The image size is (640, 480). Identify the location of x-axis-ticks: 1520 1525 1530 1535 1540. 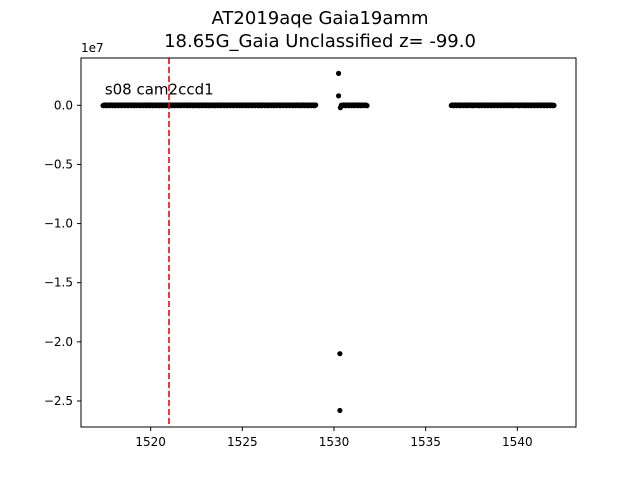
(334, 438).